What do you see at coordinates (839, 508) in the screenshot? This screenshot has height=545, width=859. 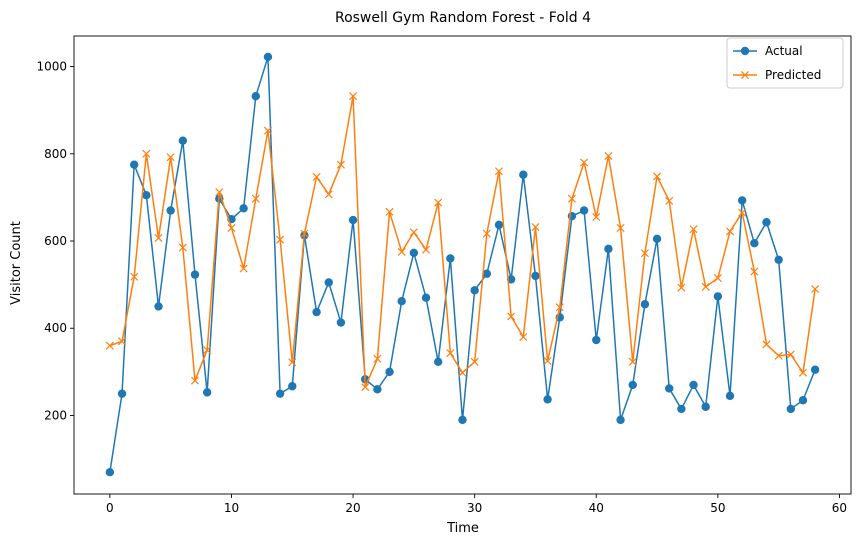 I see `x-tick-label: 60` at bounding box center [839, 508].